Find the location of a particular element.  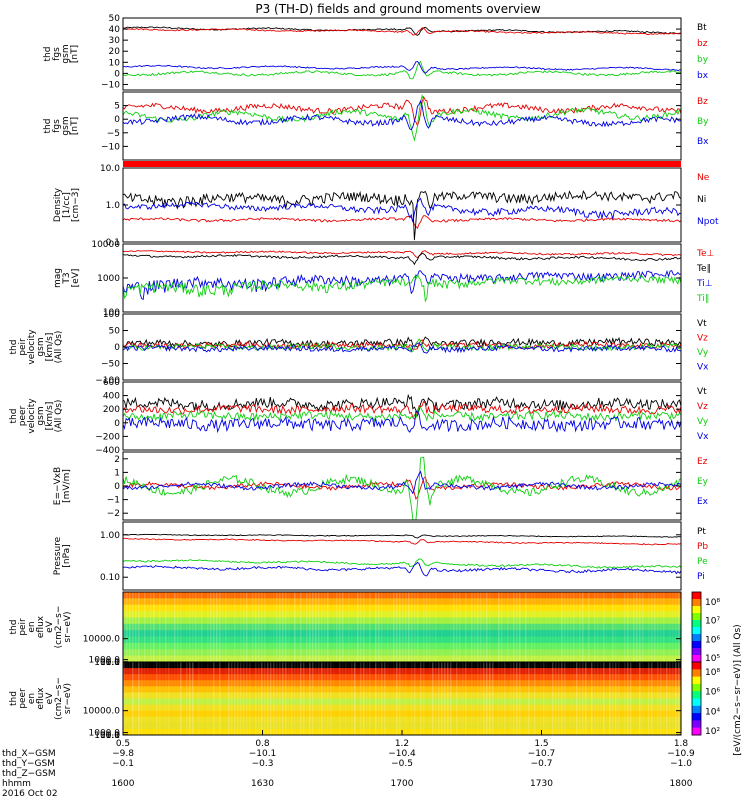

y-tick-label: −5 is located at coordinates (113, 134).